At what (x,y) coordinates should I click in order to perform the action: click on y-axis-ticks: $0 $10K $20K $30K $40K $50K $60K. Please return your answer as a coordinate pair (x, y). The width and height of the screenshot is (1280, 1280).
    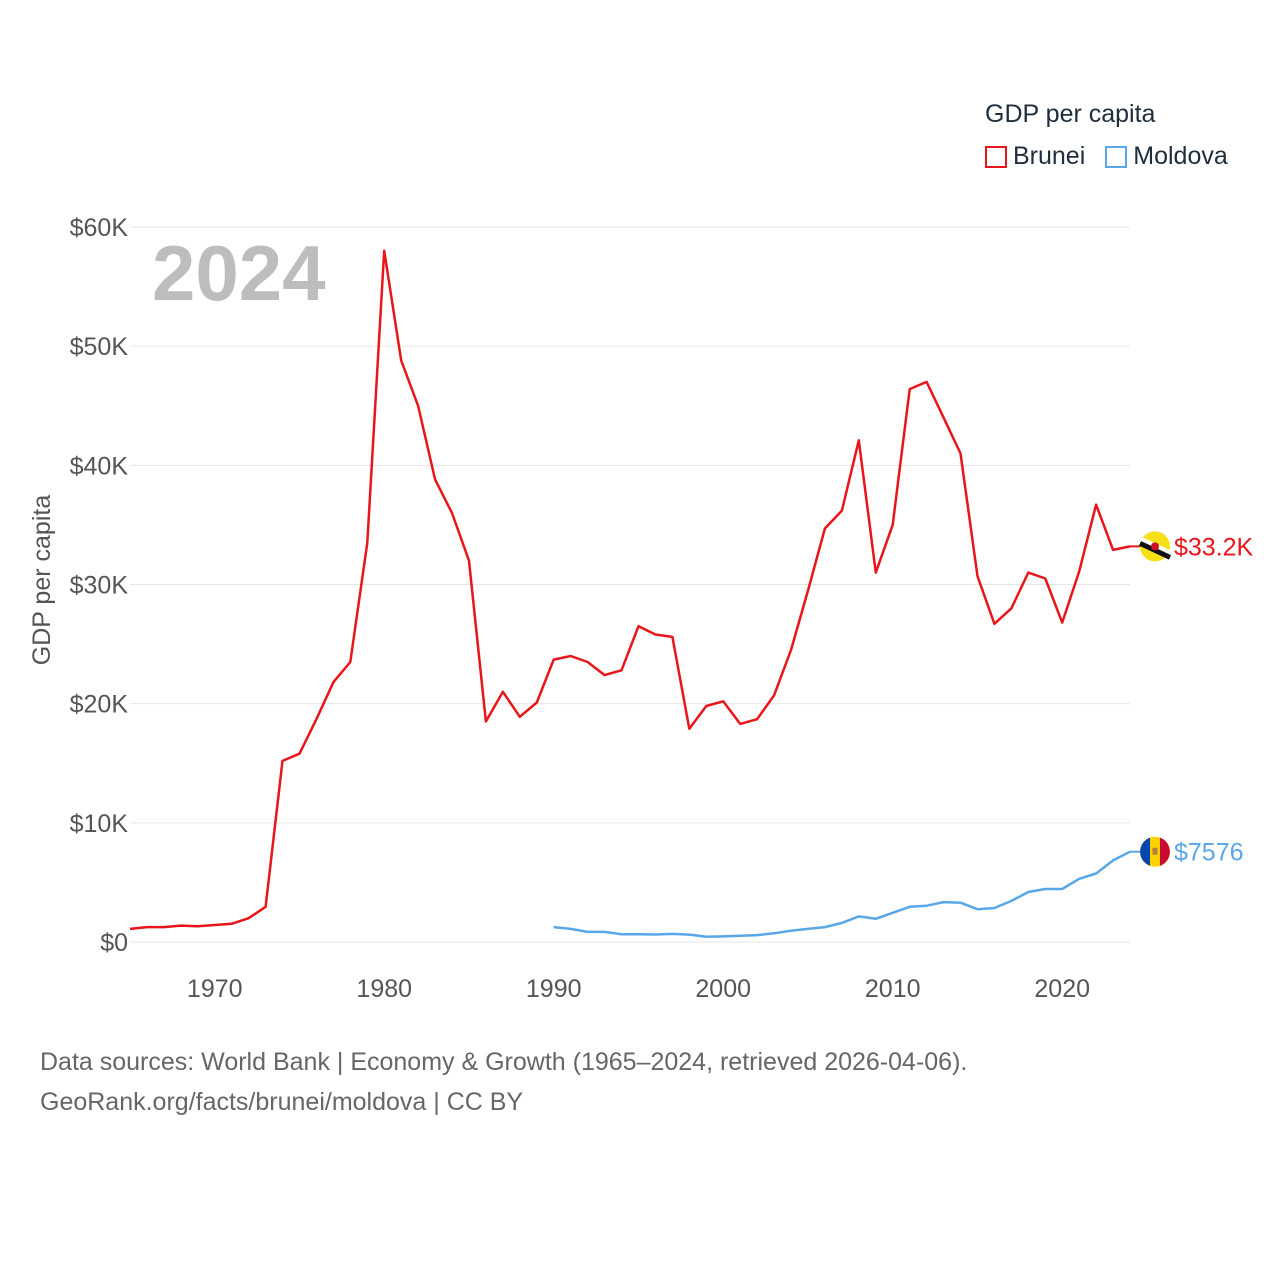
    Looking at the image, I should click on (99, 585).